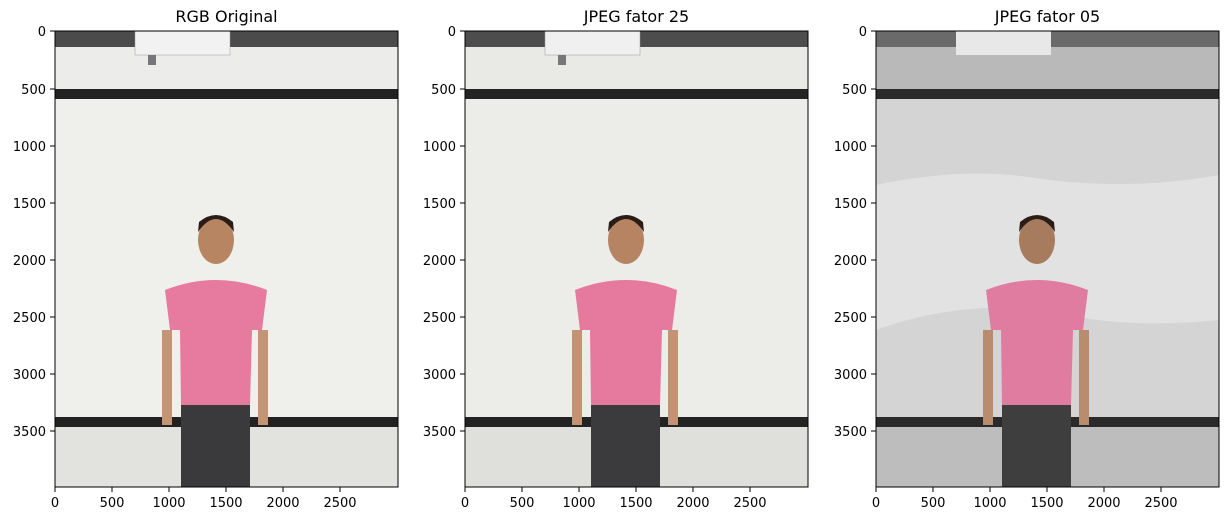  I want to click on panel-title: JPEG fator 05, so click(1047, 16).